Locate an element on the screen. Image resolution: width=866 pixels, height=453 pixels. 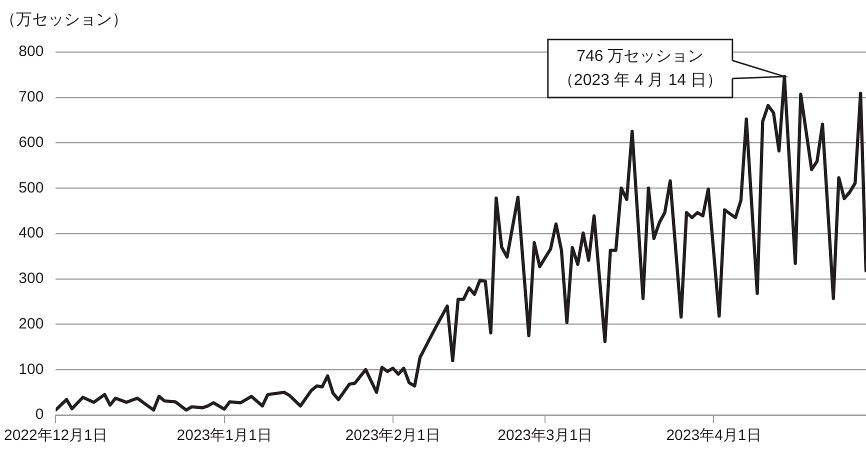
y-tick-label: 700 is located at coordinates (31, 97).